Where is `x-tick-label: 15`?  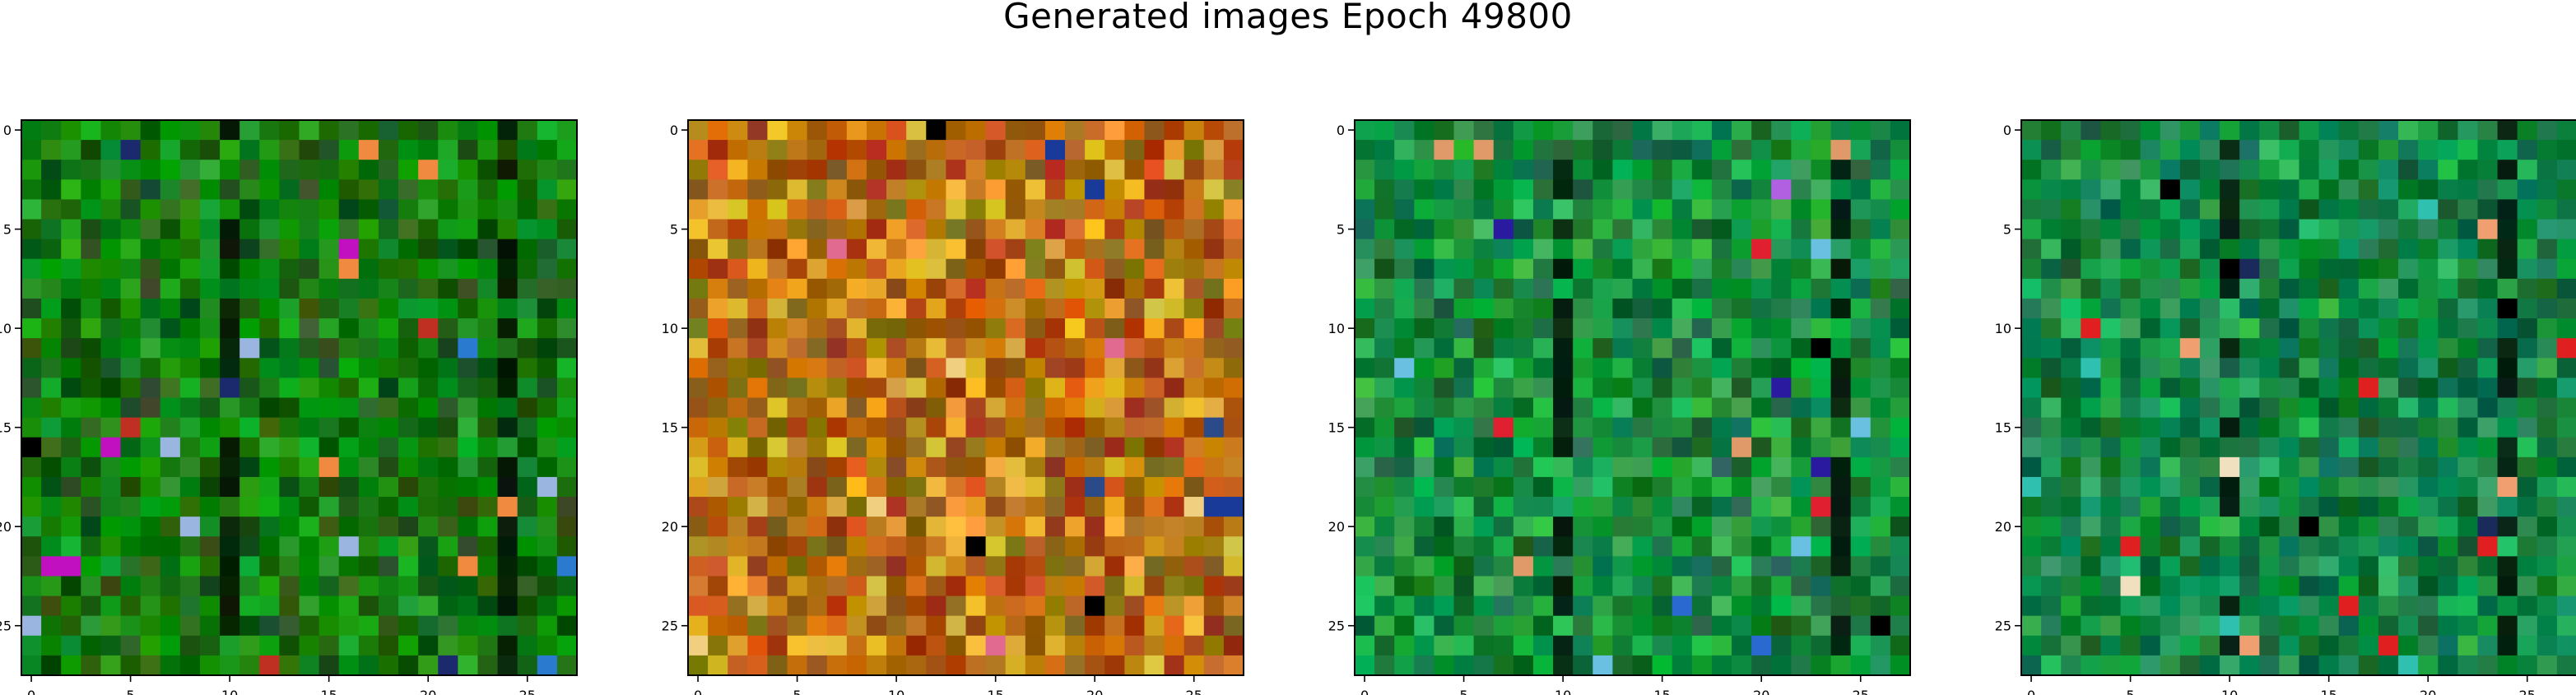
x-tick-label: 15 is located at coordinates (2328, 691).